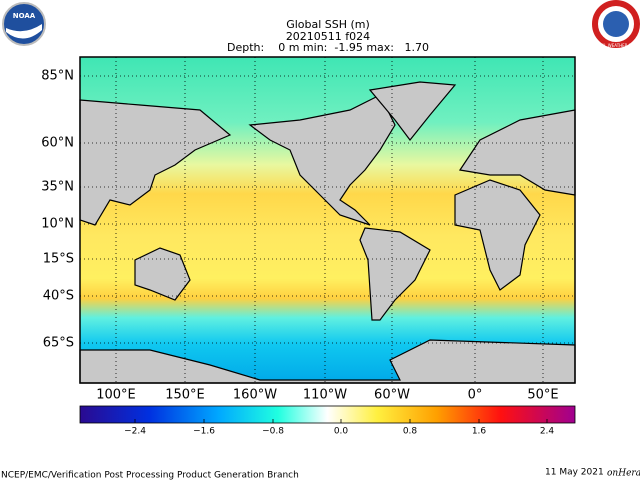 The width and height of the screenshot is (640, 480). What do you see at coordinates (613, 45) in the screenshot?
I see `logo-text: NATIONAL WEATHER SERVICE` at bounding box center [613, 45].